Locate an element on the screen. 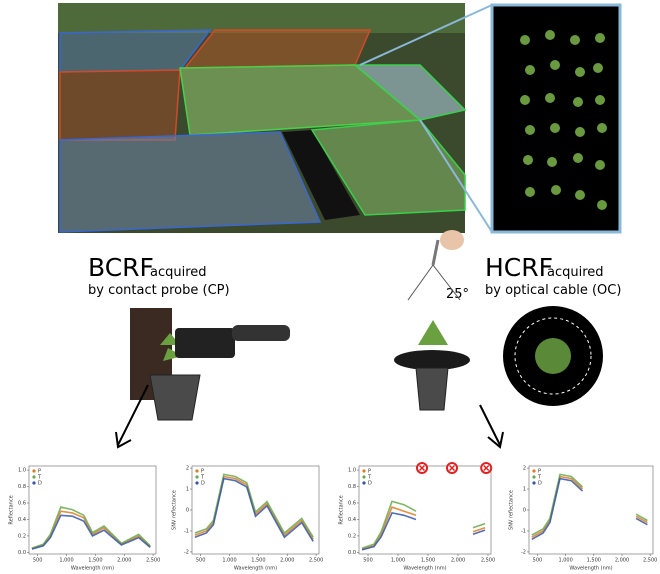  fov-cone is located at coordinates (434, 282).